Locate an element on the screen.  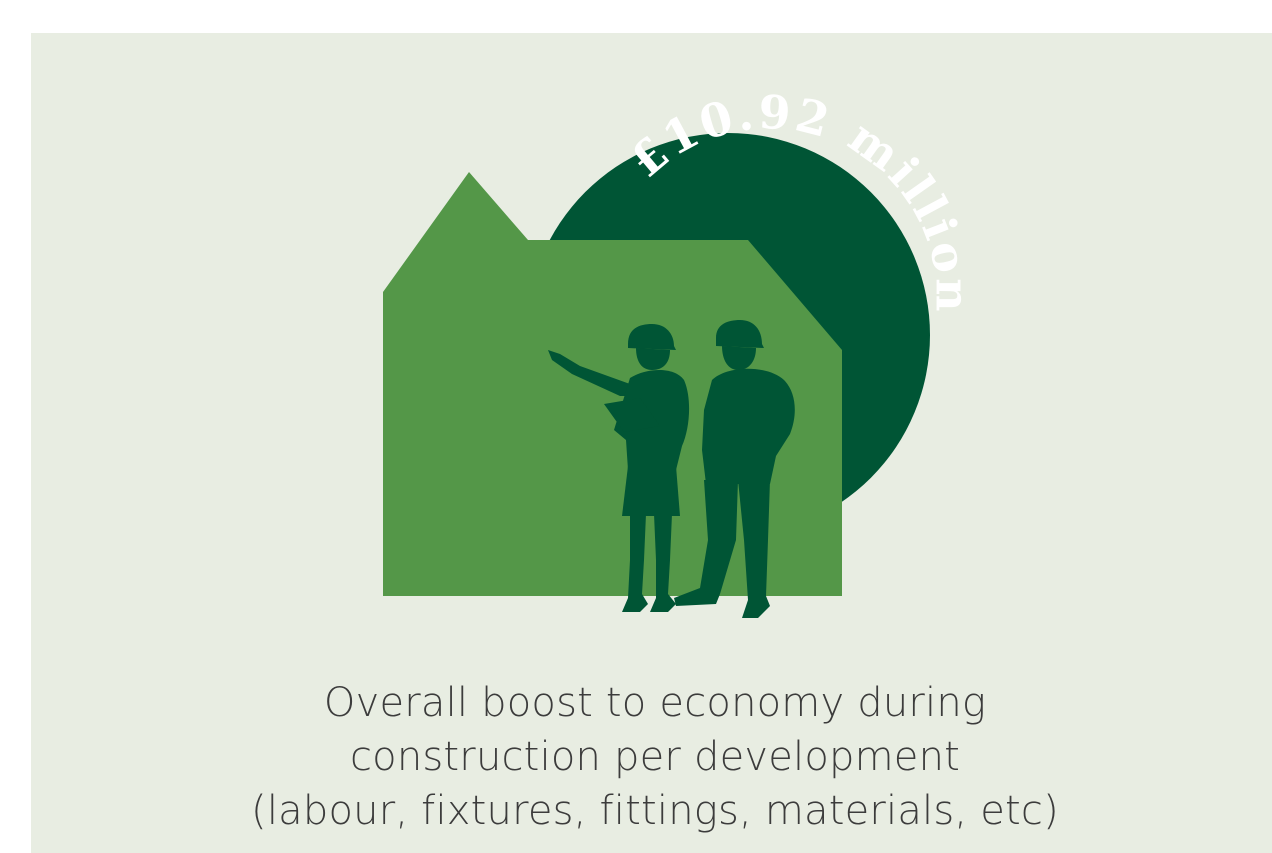
caption-line: construction per development is located at coordinates (655, 757).